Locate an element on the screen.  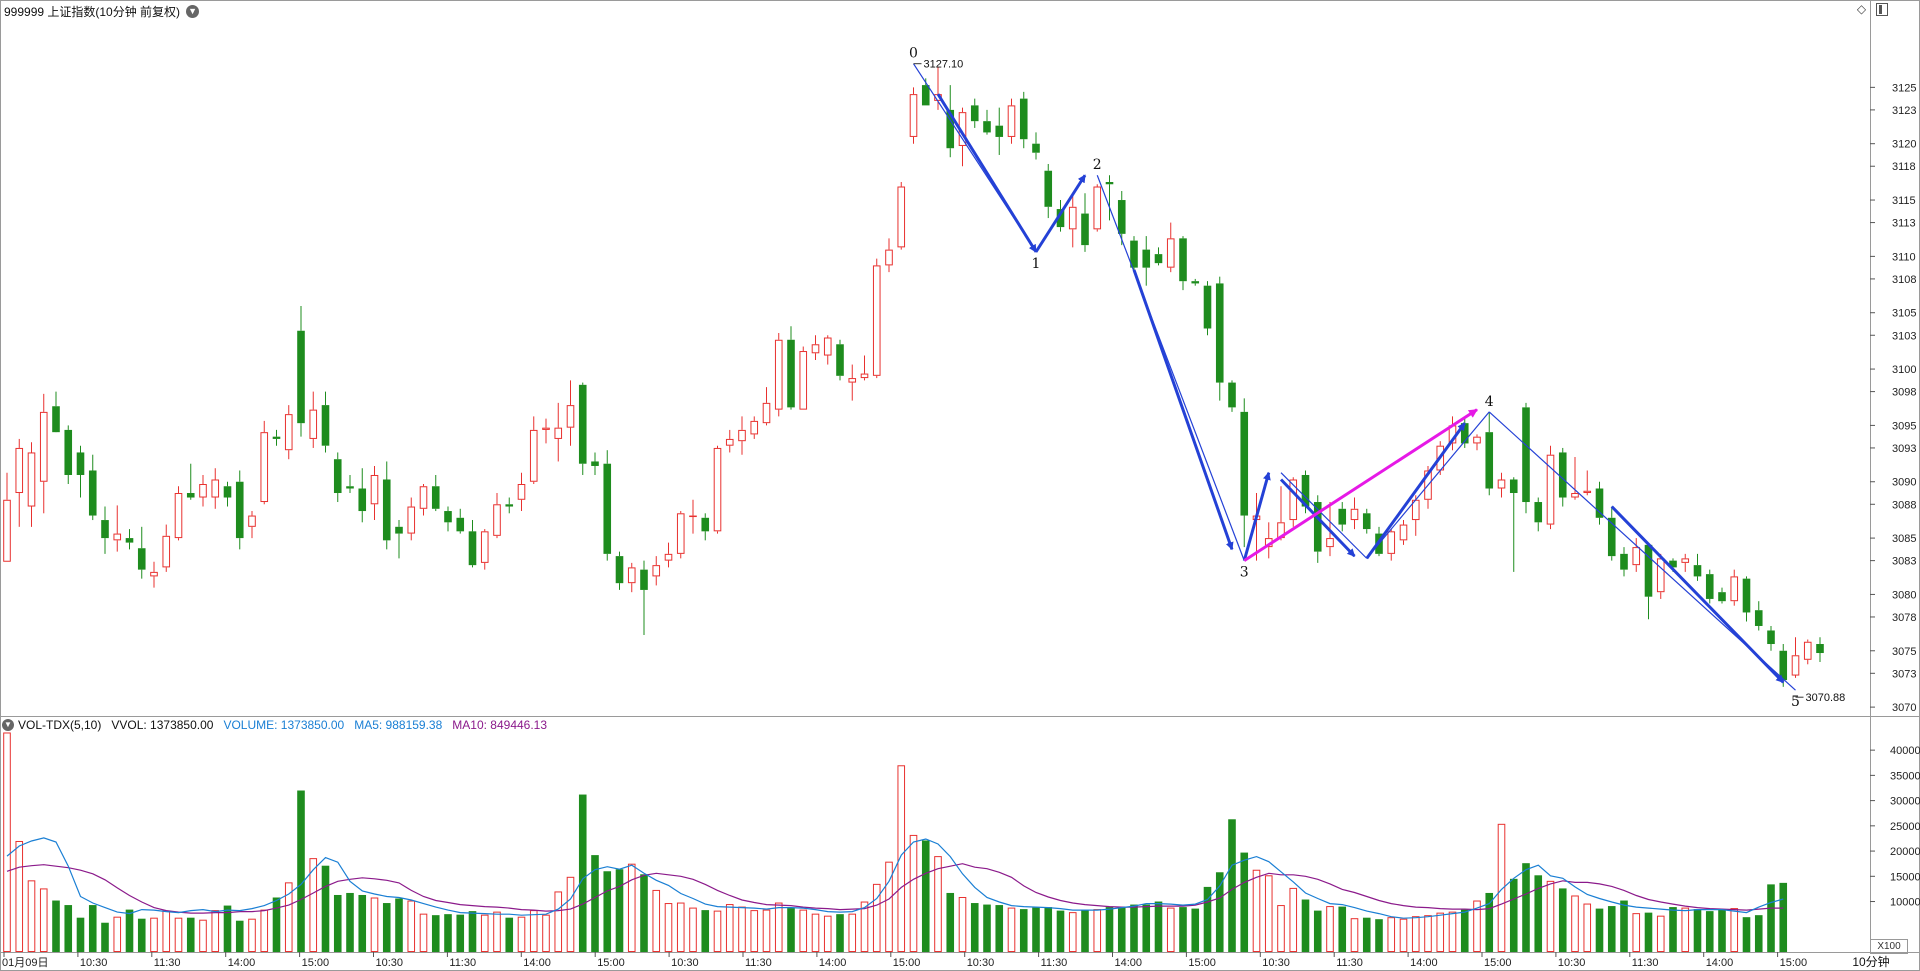
time-tick-label: 01月09日 is located at coordinates (25, 963).